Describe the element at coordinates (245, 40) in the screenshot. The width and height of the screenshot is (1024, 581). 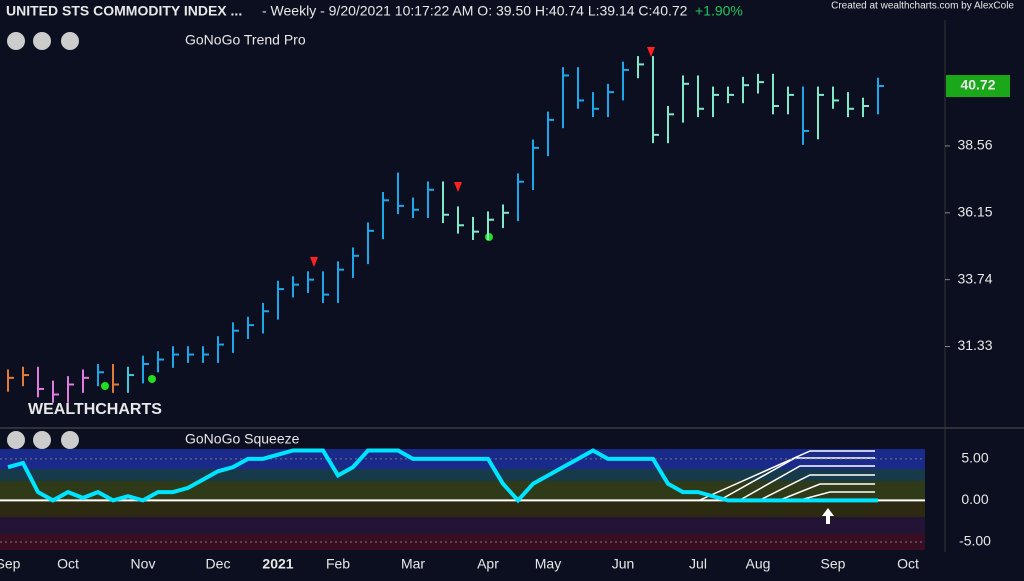
I see `indicator-title: GoNoGo Trend Pro` at that location.